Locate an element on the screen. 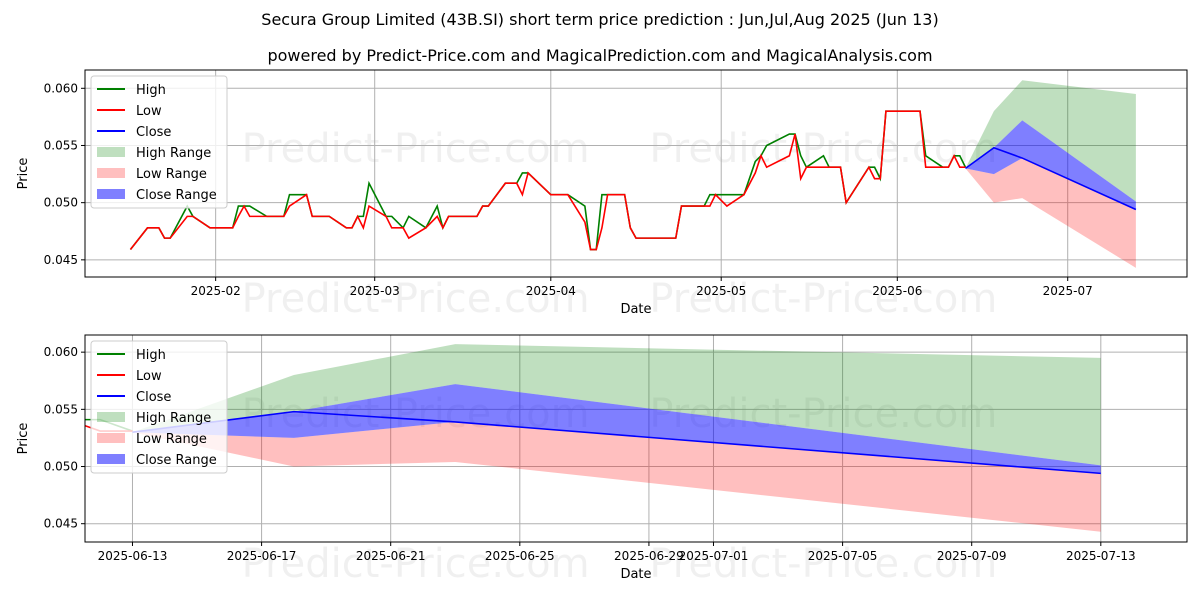 The width and height of the screenshot is (1200, 600). x-tick-label: 2025-06 is located at coordinates (897, 291).